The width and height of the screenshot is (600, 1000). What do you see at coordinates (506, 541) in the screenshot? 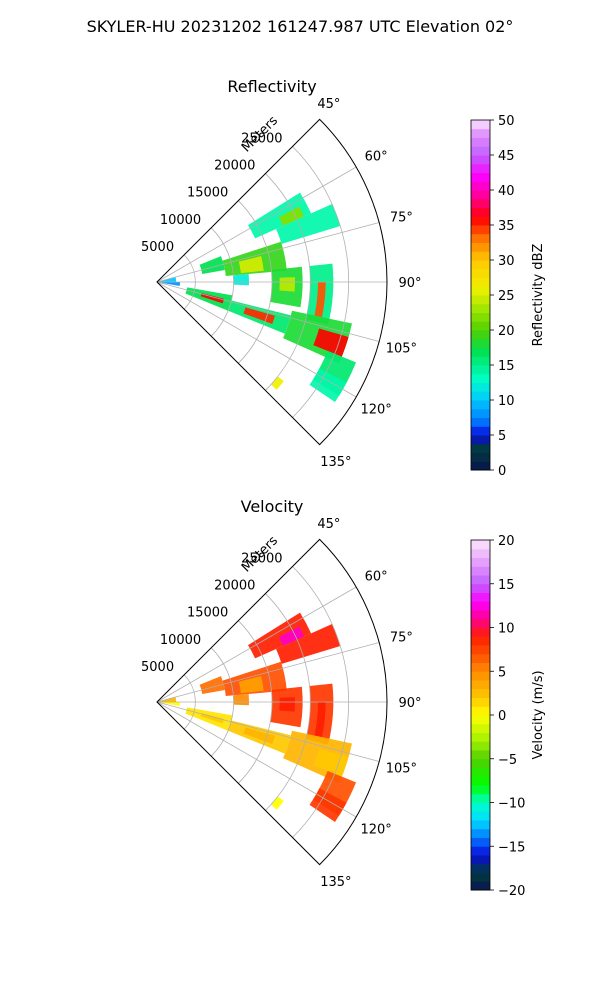
I see `colorbar-tick-label: 20` at bounding box center [506, 541].